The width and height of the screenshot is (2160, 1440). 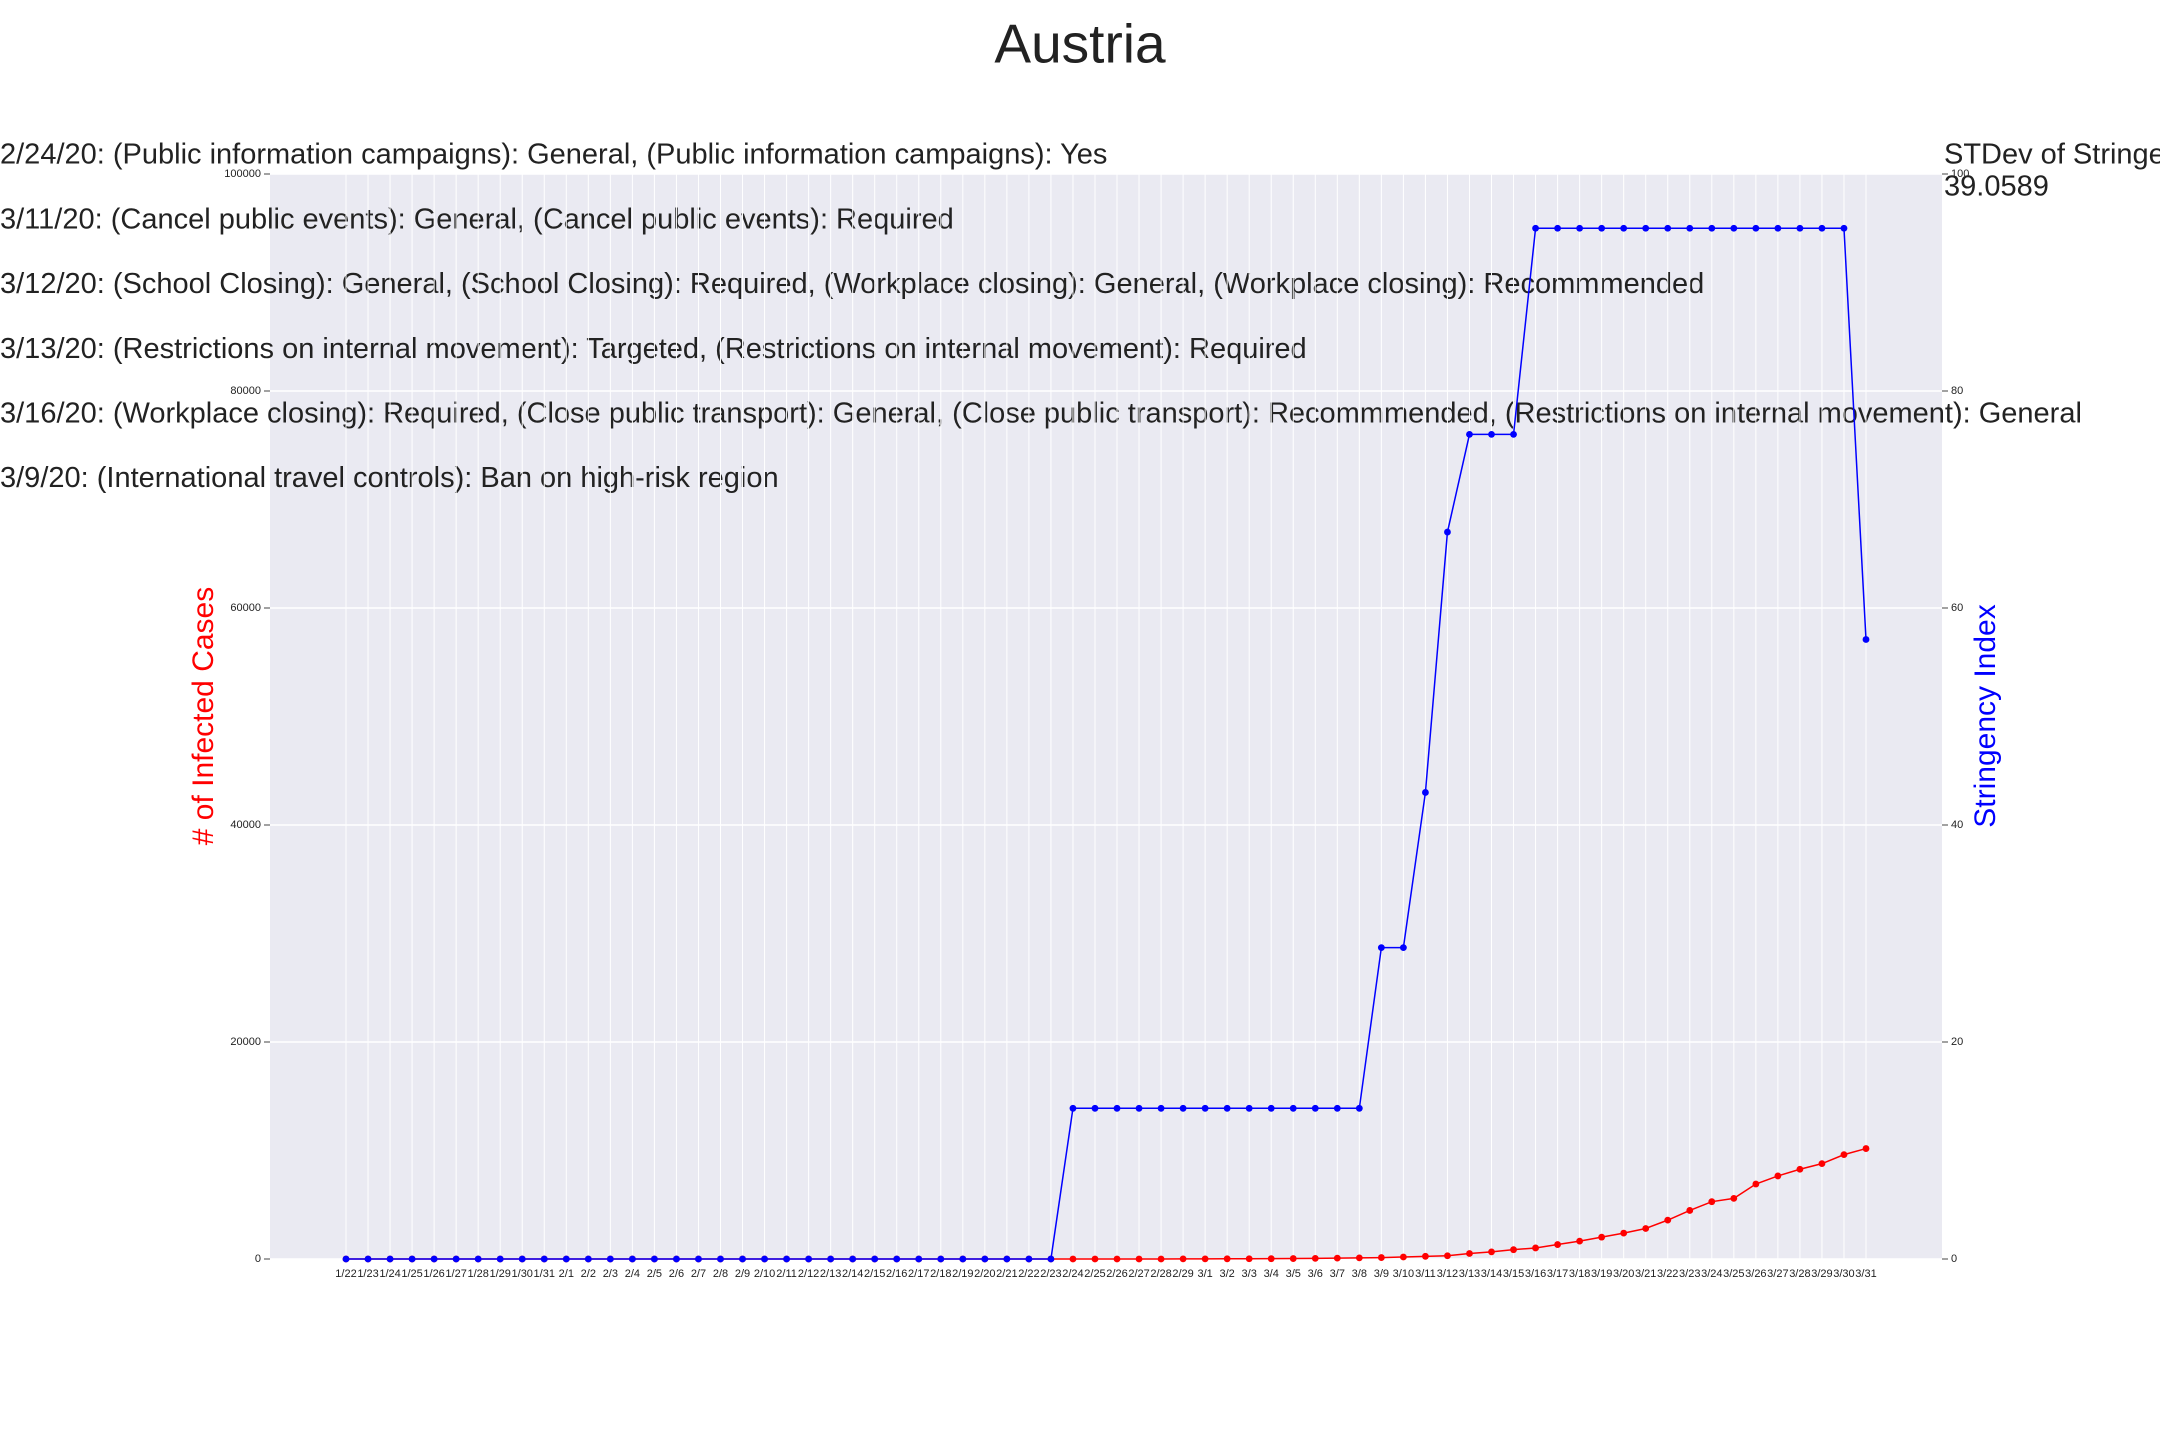 What do you see at coordinates (242, 174) in the screenshot?
I see `y-tick-label: 100000` at bounding box center [242, 174].